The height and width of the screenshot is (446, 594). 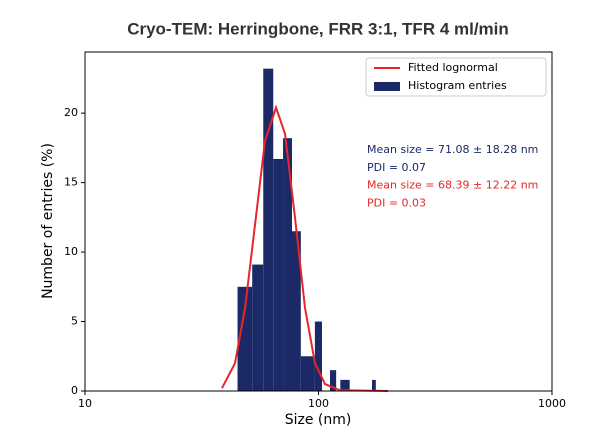 I want to click on y-tick-label: 20, so click(x=71, y=112).